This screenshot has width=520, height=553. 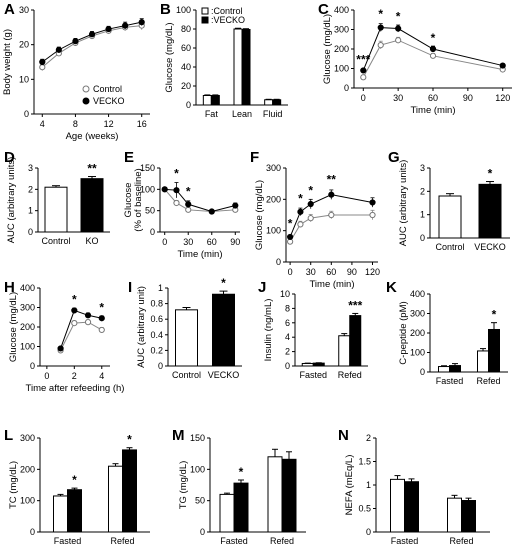 What do you see at coordinates (417, 333) in the screenshot?
I see `y-tick-label: 200` at bounding box center [417, 333].